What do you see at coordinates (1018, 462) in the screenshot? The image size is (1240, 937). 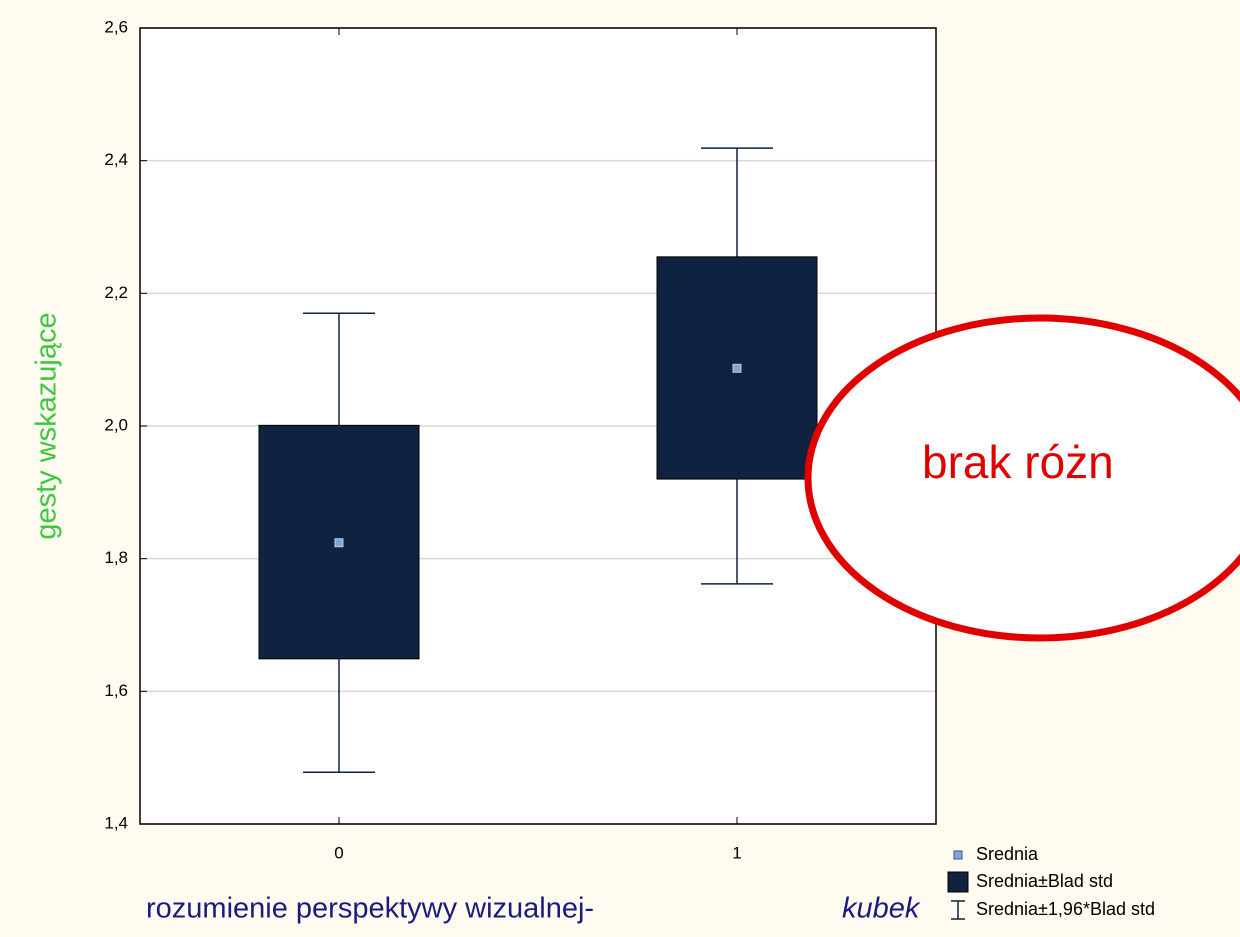 I see `annotation: brak różn` at bounding box center [1018, 462].